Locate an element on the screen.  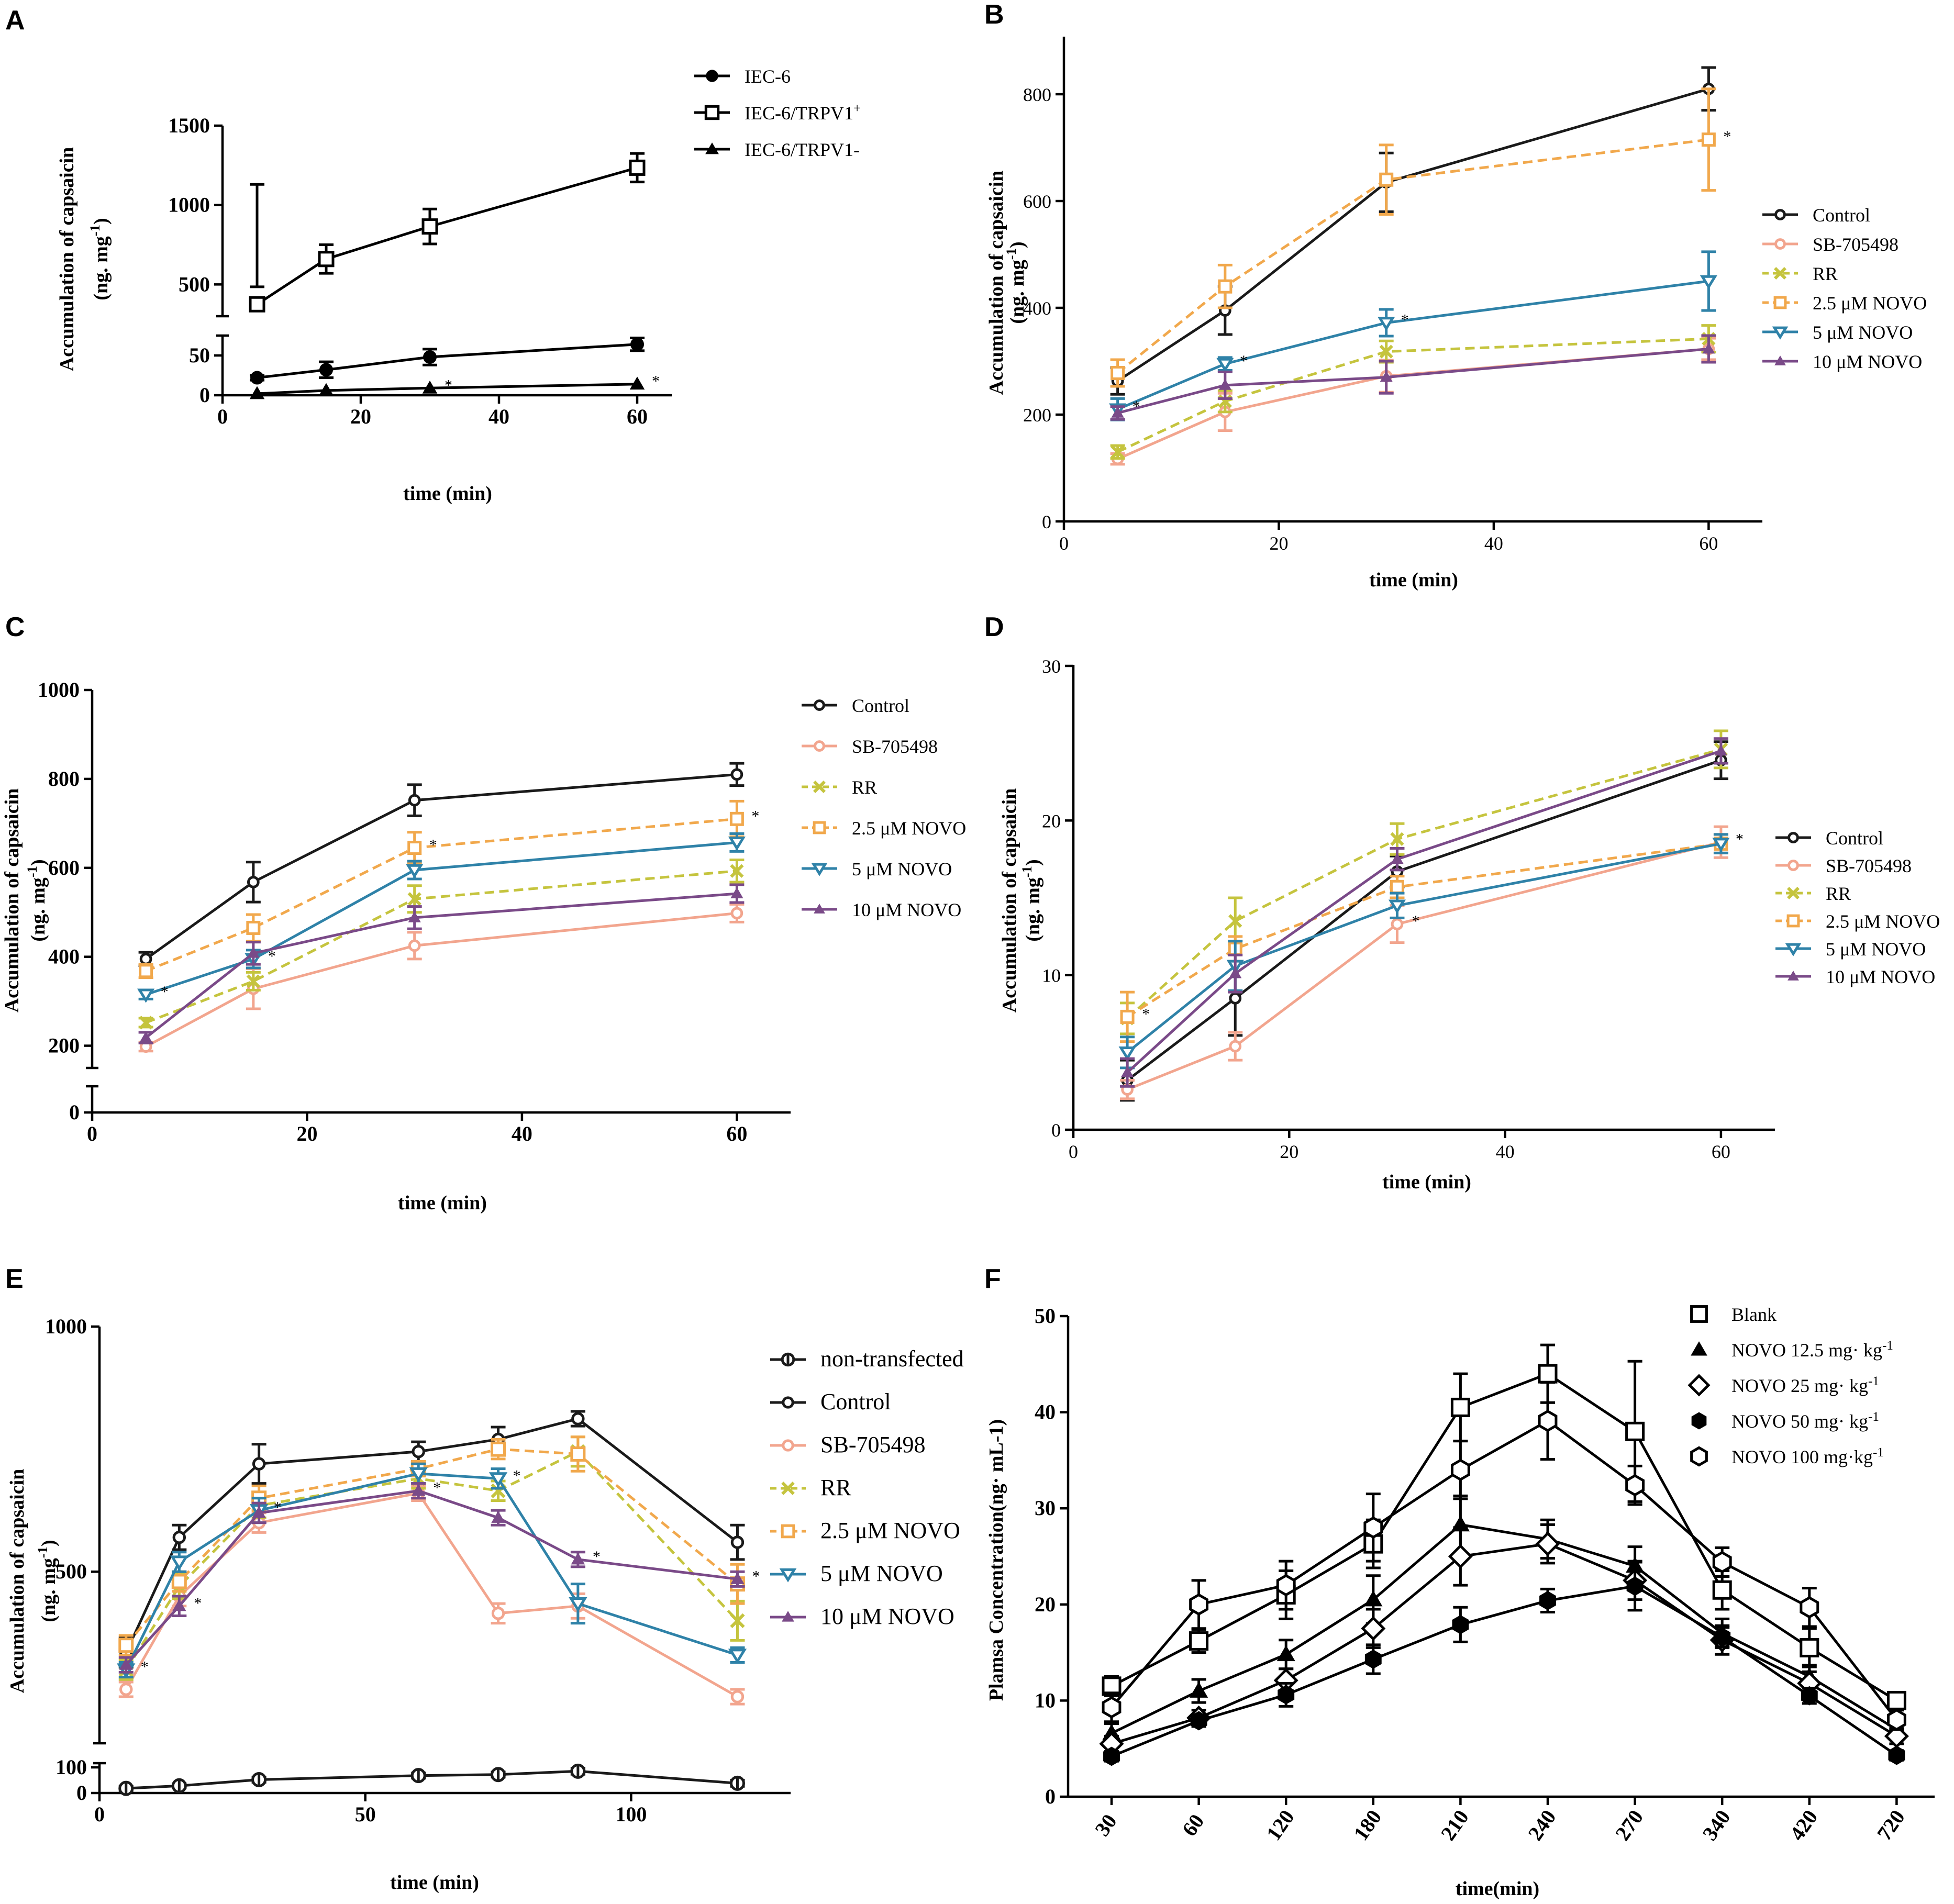
legend-item: 2.5 μM NOVO is located at coordinates (884, 829).